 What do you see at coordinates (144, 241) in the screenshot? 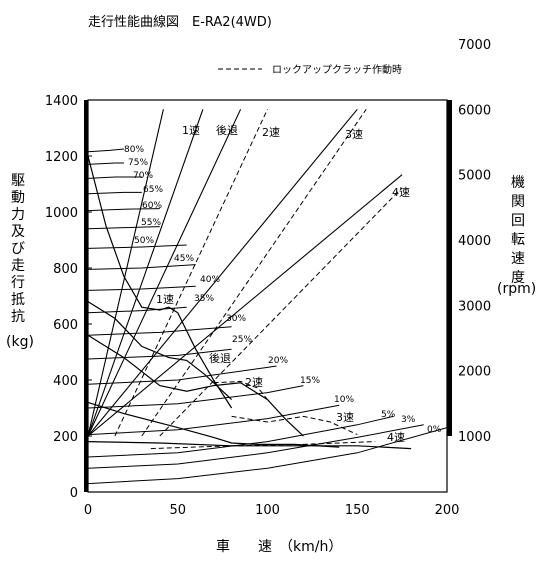
I see `resistance-label: 50%` at bounding box center [144, 241].